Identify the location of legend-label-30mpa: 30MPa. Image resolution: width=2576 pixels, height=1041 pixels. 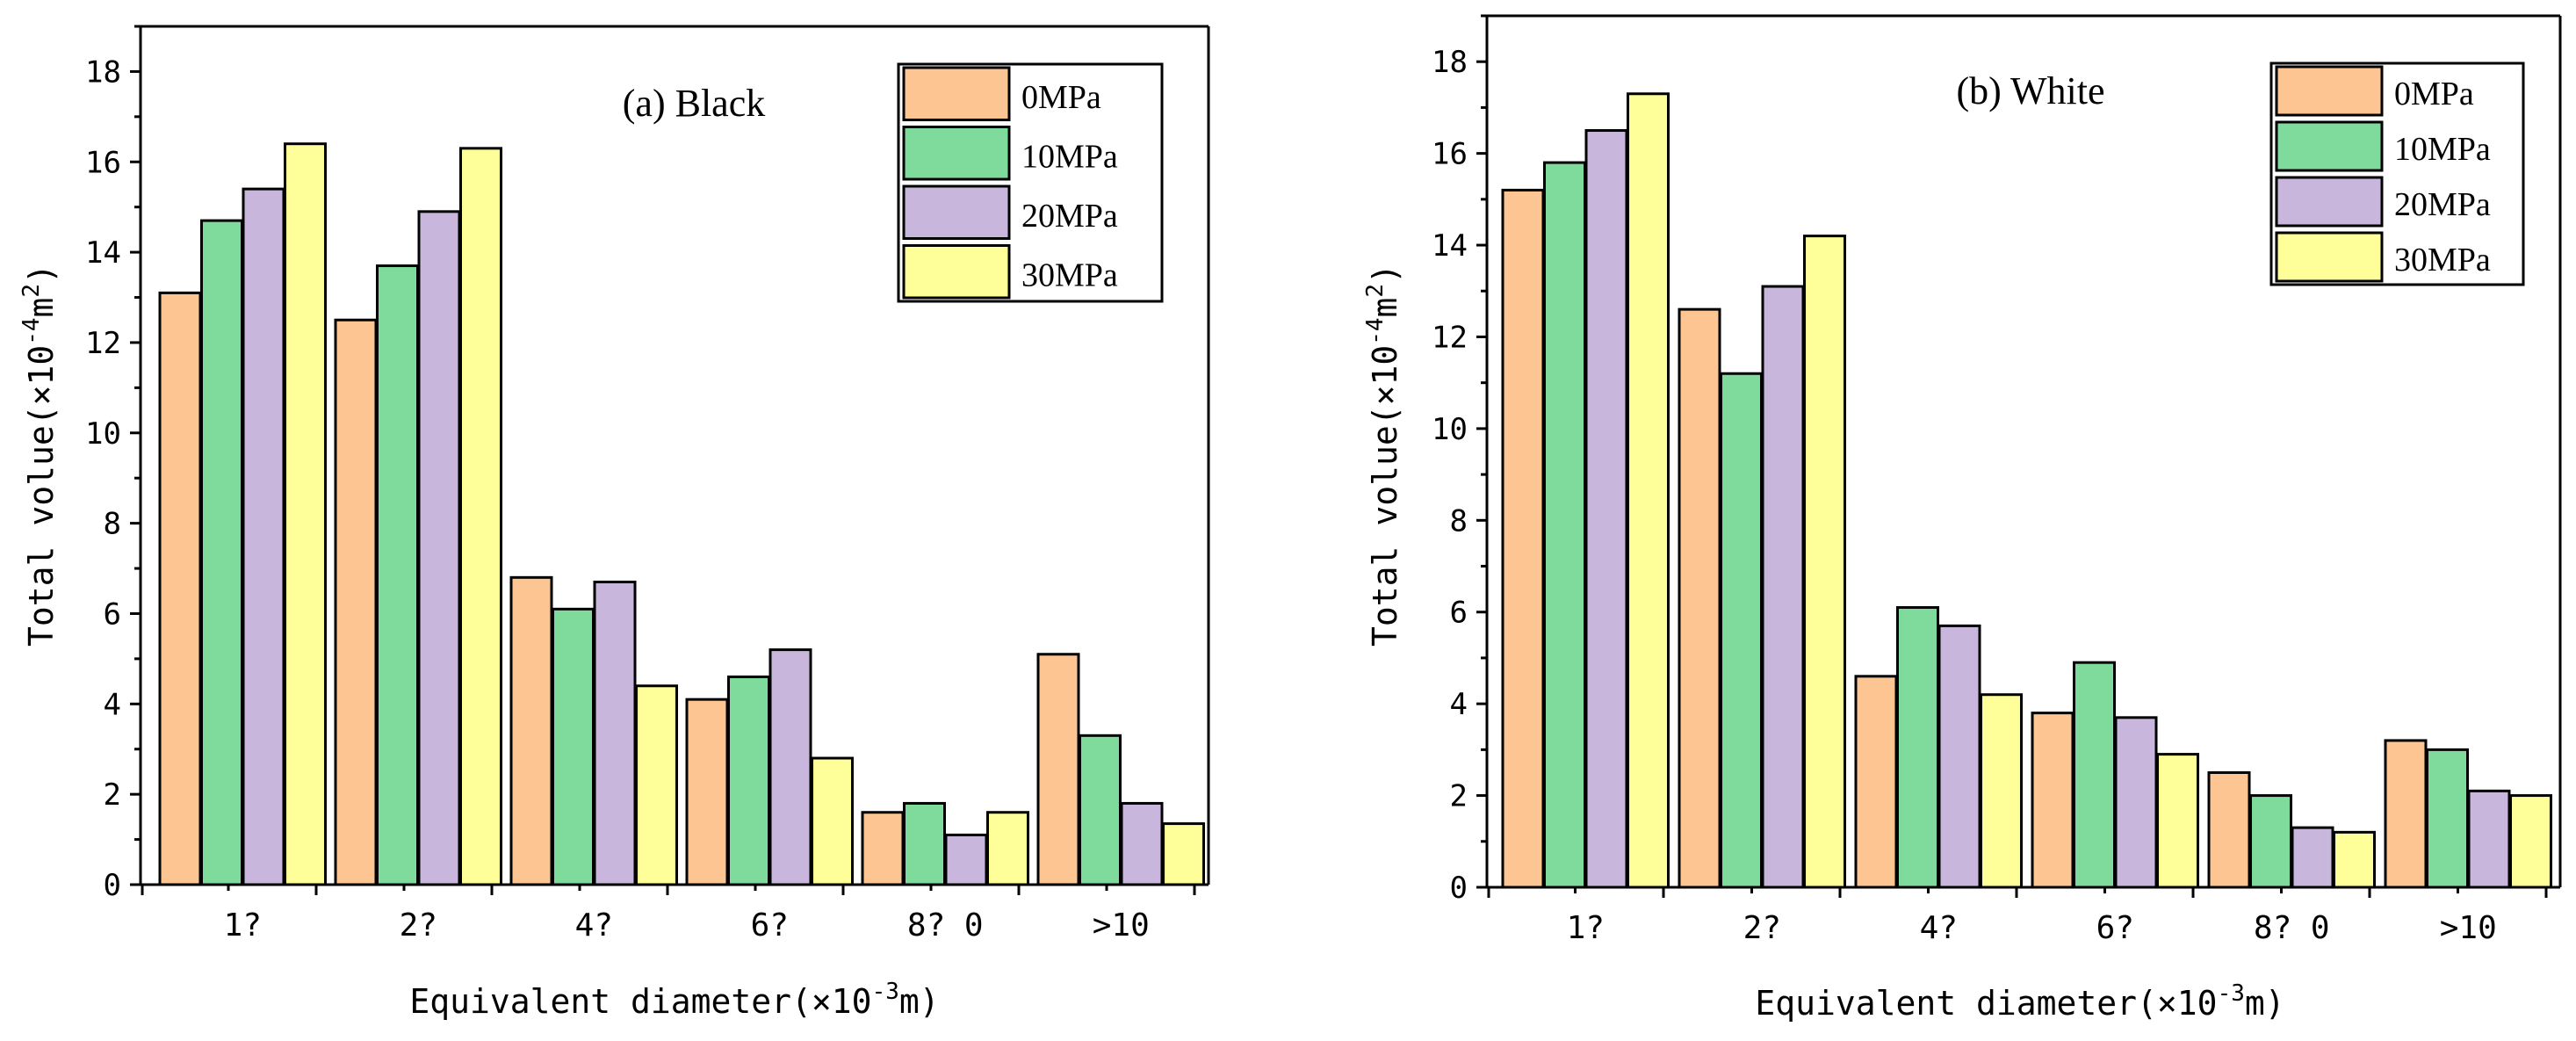
(1069, 275).